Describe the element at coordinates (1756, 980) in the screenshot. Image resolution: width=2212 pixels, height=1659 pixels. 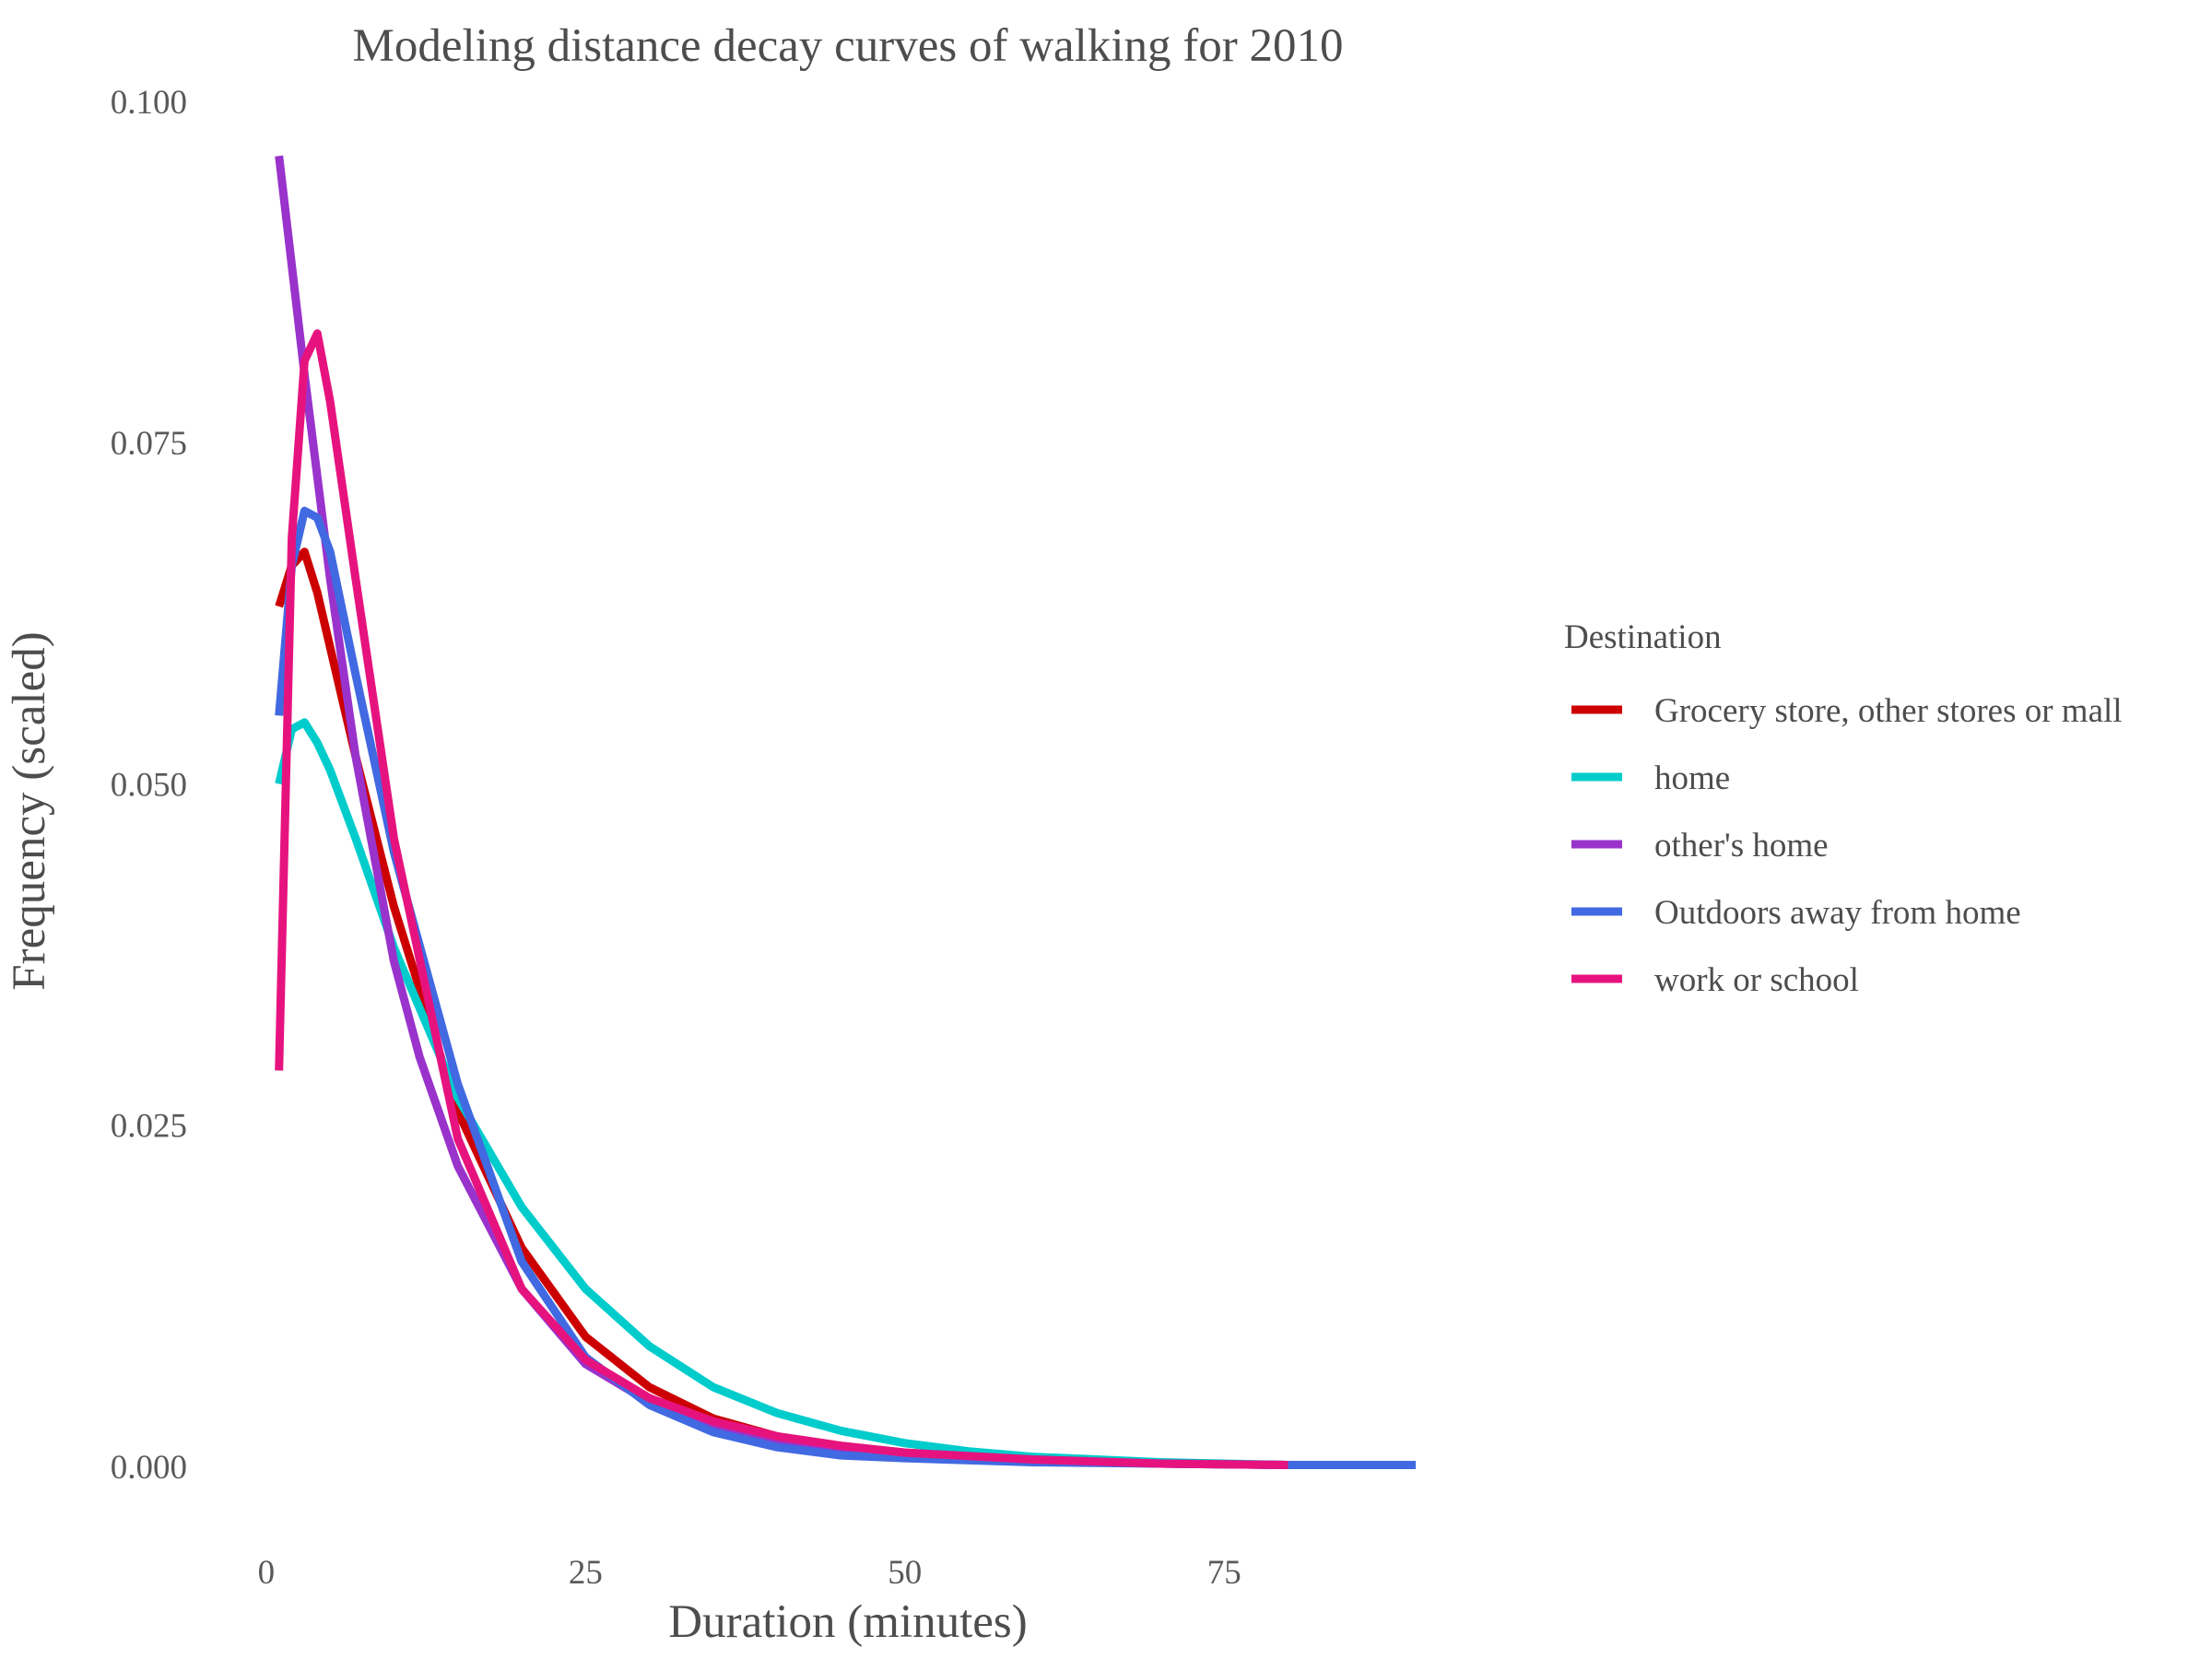
I see `legend-label: work or school` at that location.